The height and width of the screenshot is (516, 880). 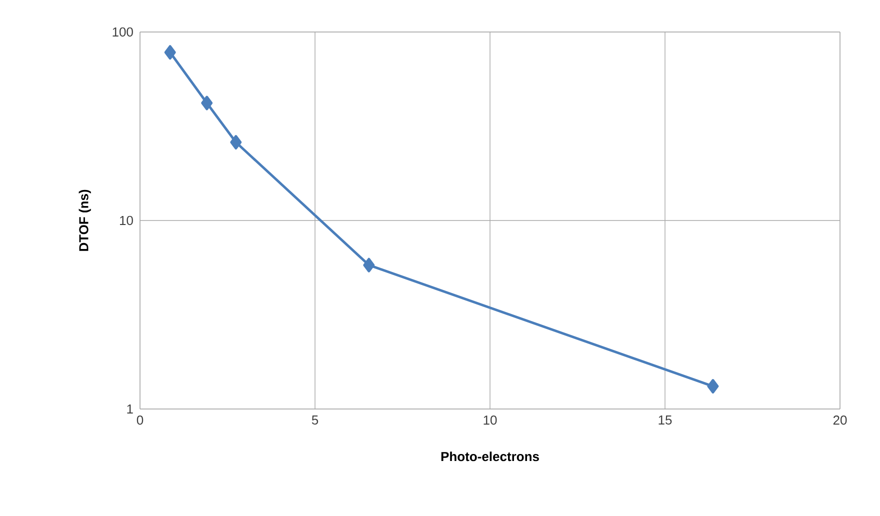 I want to click on x-tick-label: 0, so click(x=140, y=420).